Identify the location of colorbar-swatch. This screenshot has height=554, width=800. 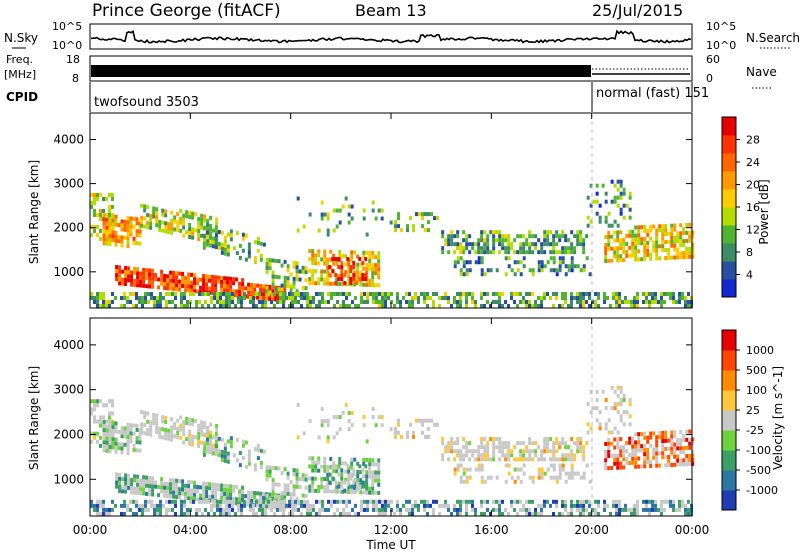
(729, 480).